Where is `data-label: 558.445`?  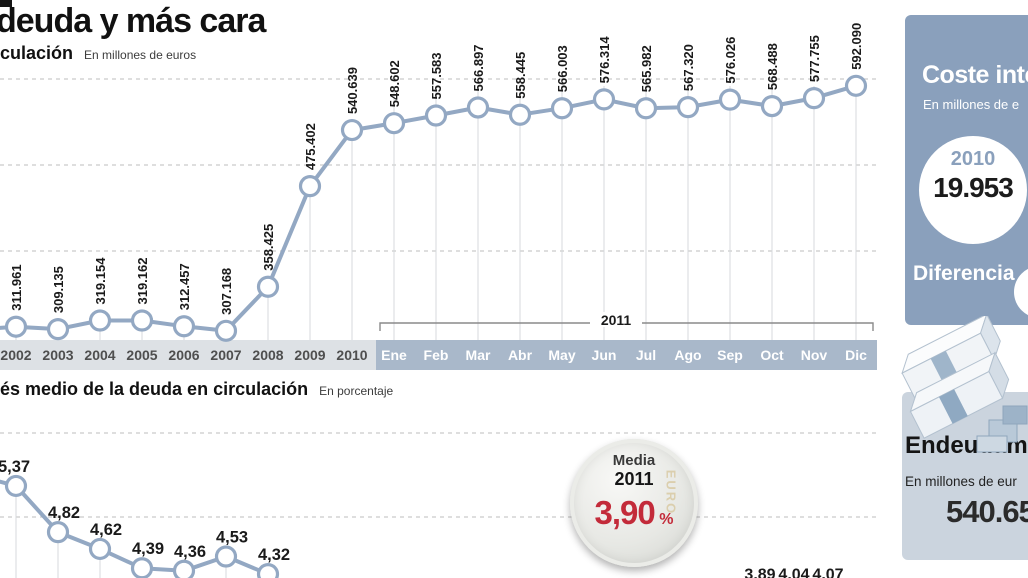
data-label: 558.445 is located at coordinates (520, 75).